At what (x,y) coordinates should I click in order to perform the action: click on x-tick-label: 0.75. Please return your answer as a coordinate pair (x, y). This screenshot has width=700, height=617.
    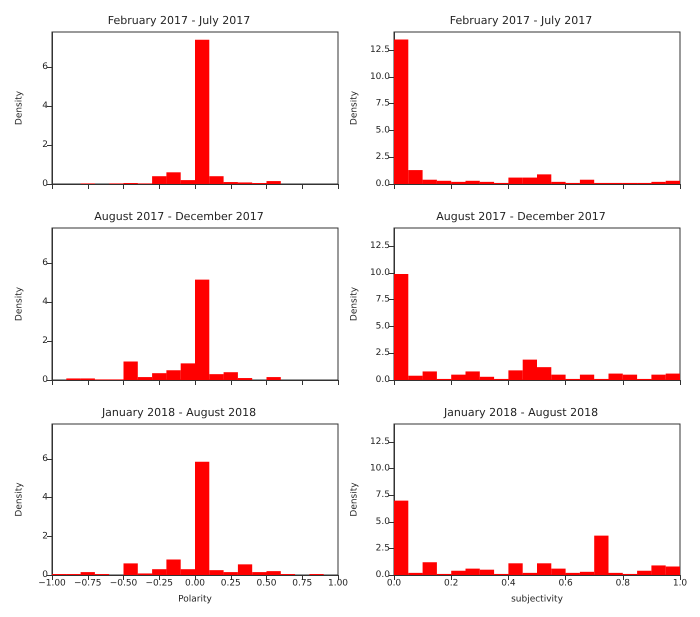
    Looking at the image, I should click on (302, 583).